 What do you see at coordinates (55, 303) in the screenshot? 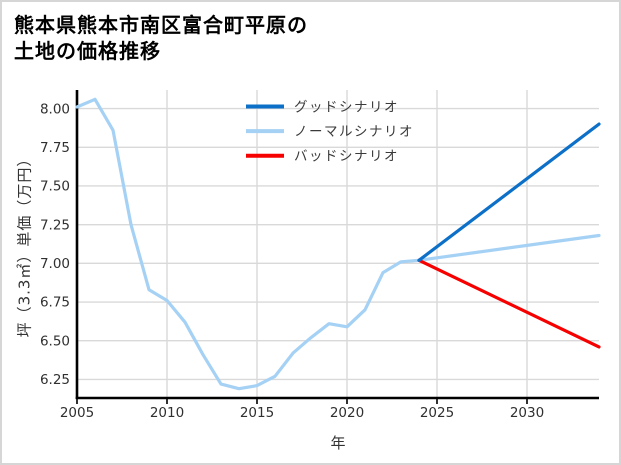
I see `y-tick-label: 6.75` at bounding box center [55, 303].